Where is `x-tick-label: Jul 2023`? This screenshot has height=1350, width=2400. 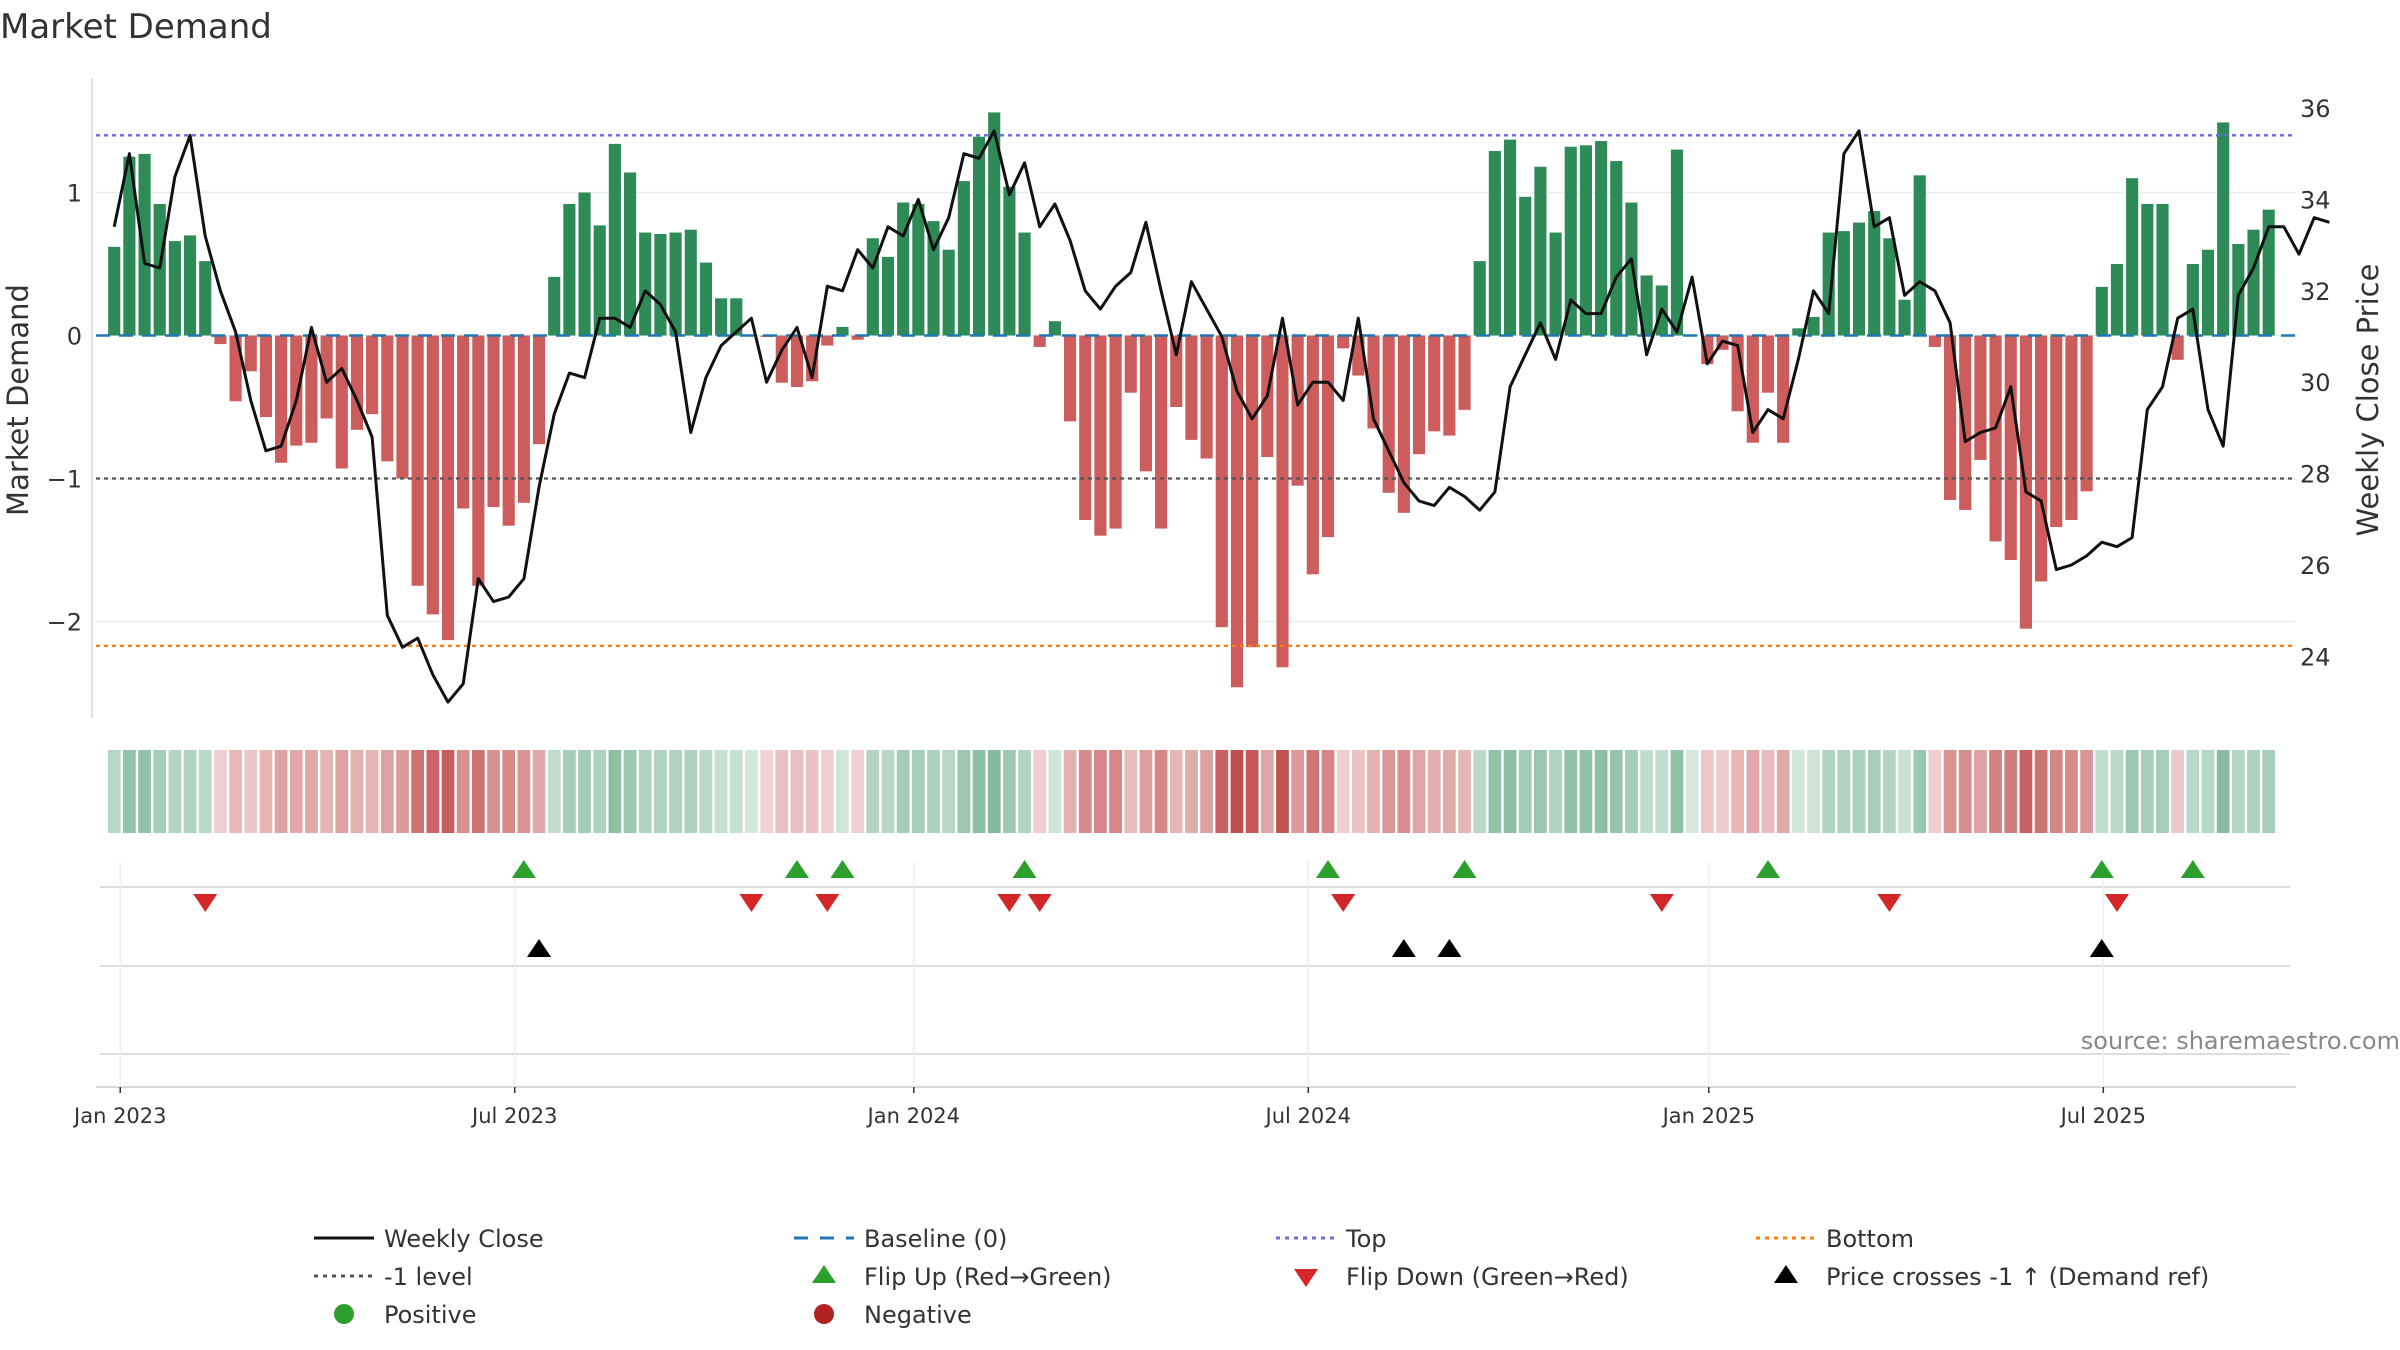
x-tick-label: Jul 2023 is located at coordinates (513, 1116).